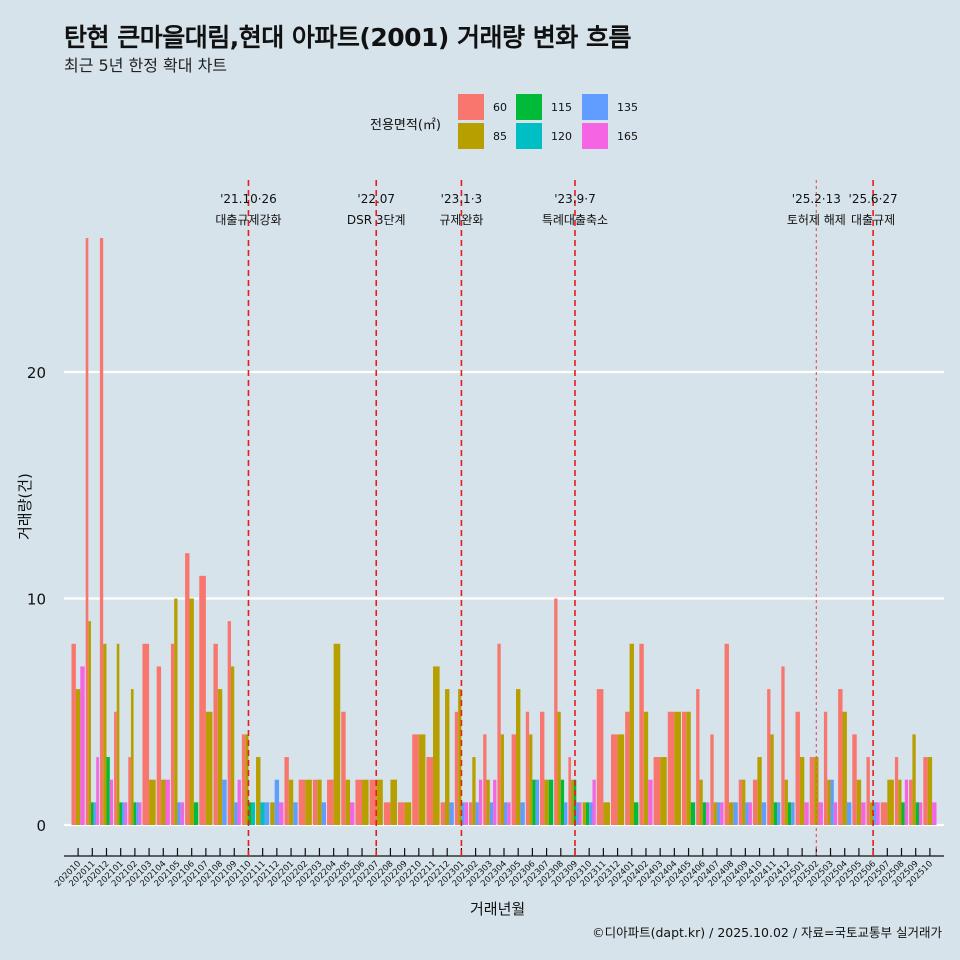 The height and width of the screenshot is (960, 960). Describe the element at coordinates (376, 220) in the screenshot. I see `event-text-label: DSR 3단계` at that location.